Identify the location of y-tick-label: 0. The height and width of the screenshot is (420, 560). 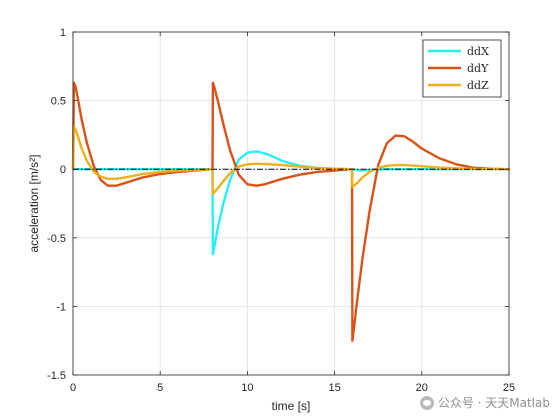
(63, 170).